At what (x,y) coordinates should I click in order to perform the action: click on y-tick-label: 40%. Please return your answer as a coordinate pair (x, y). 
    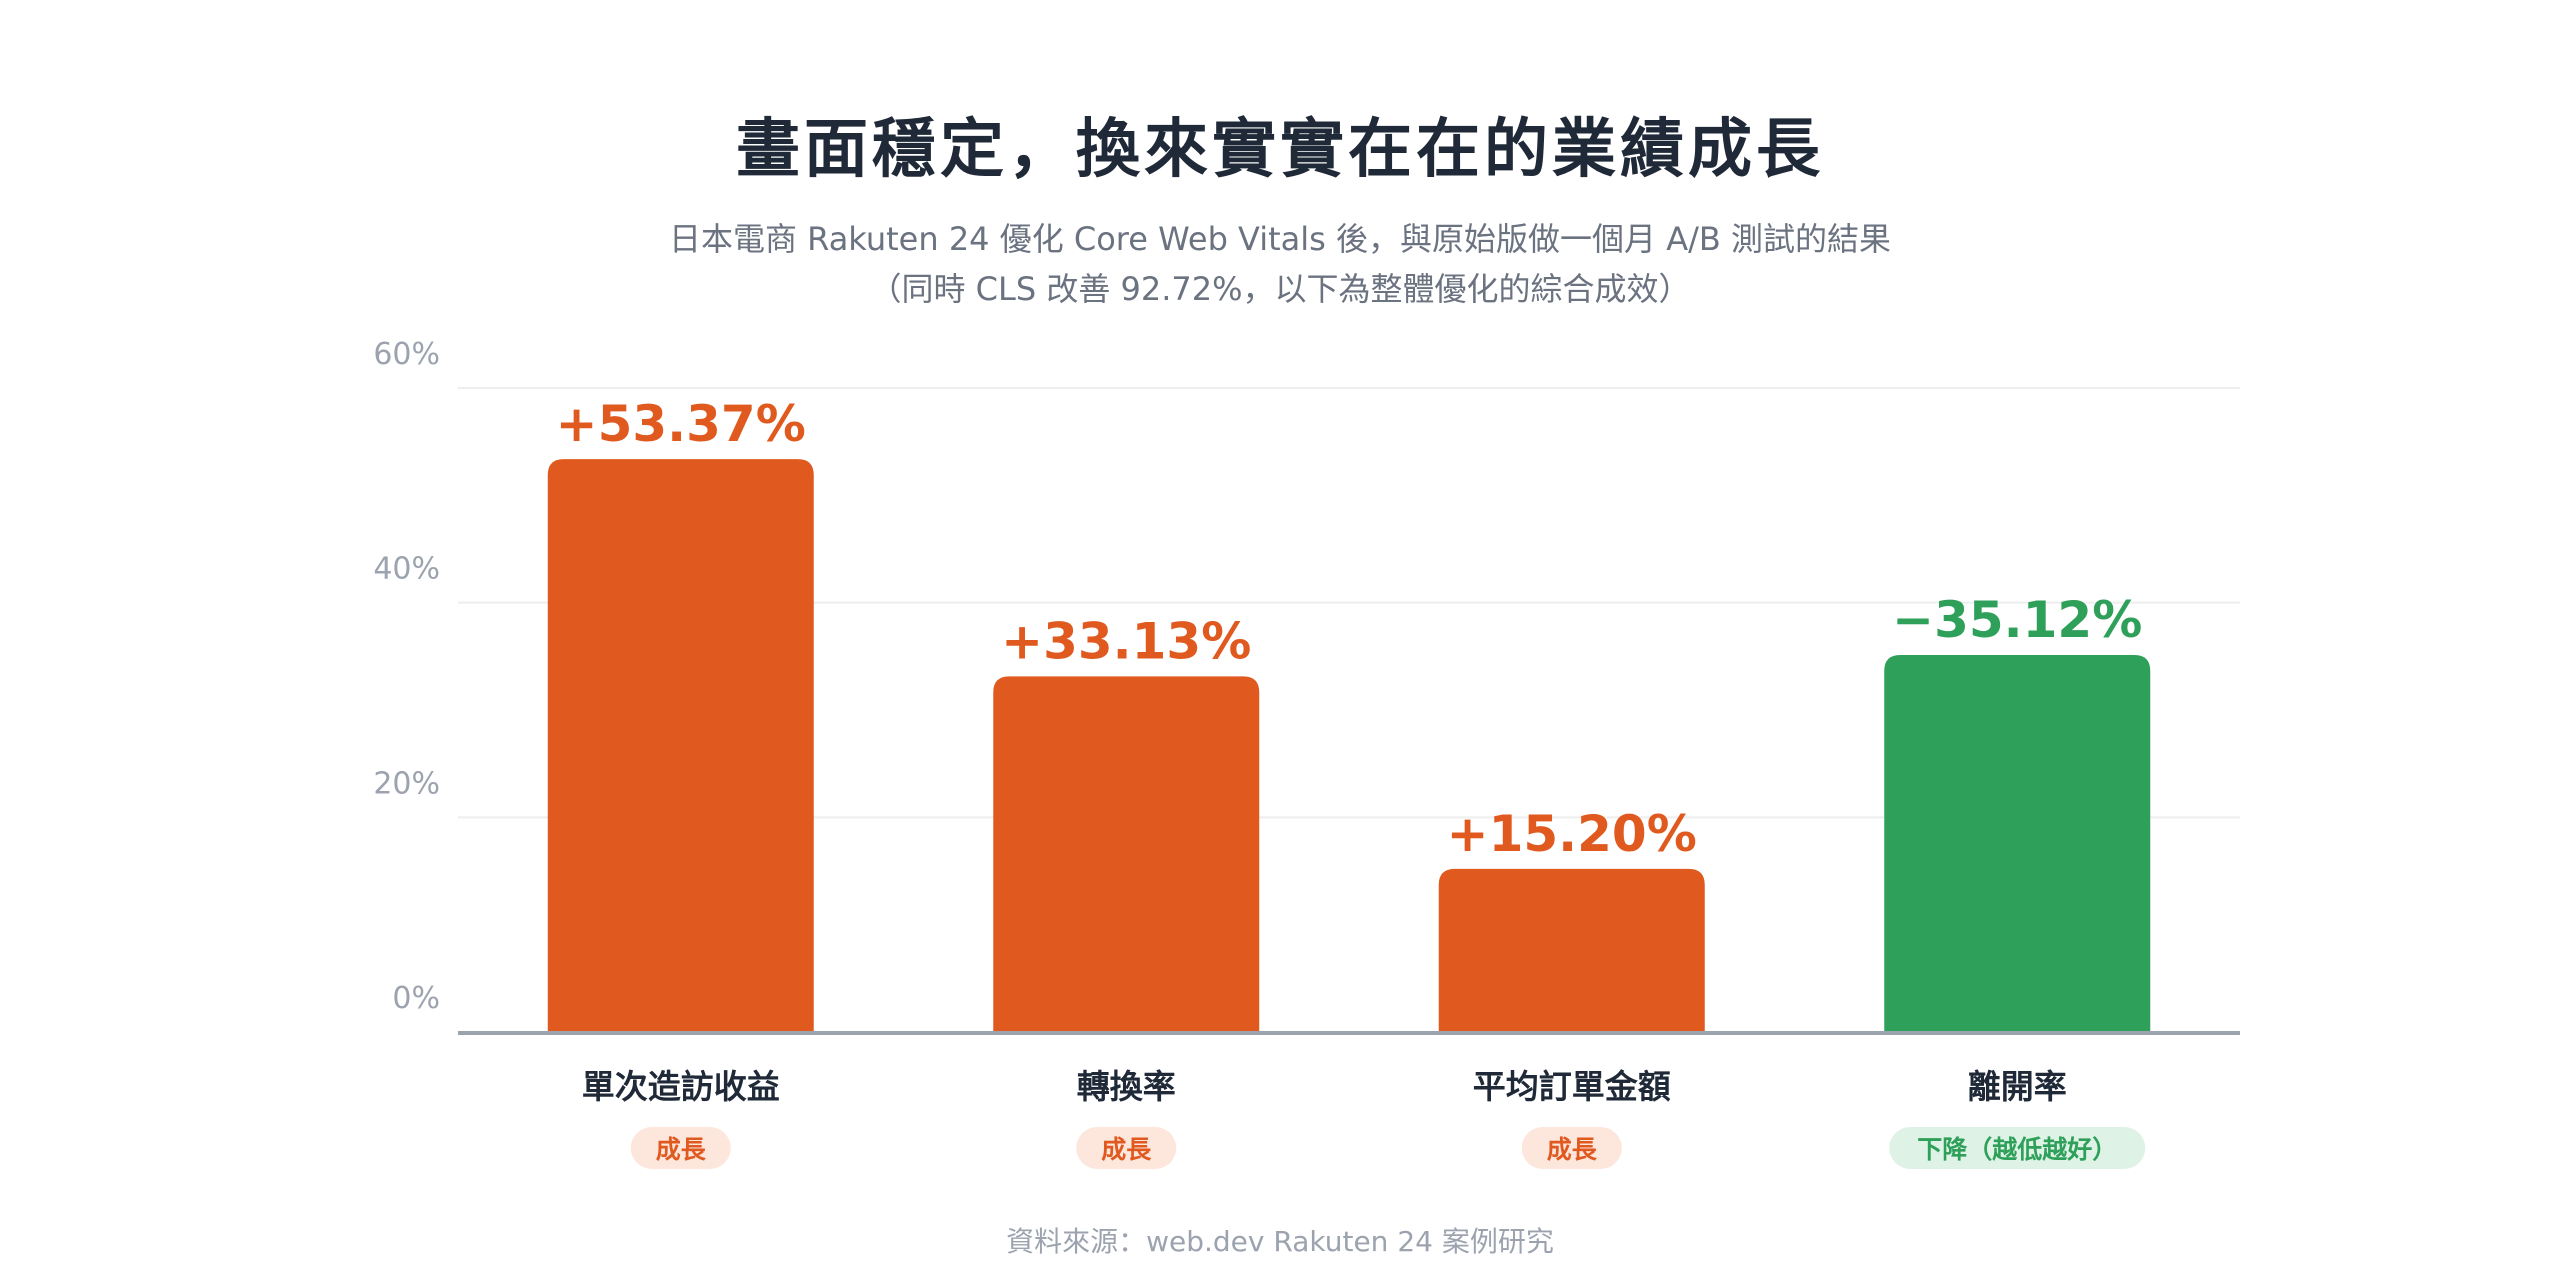
    Looking at the image, I should click on (406, 569).